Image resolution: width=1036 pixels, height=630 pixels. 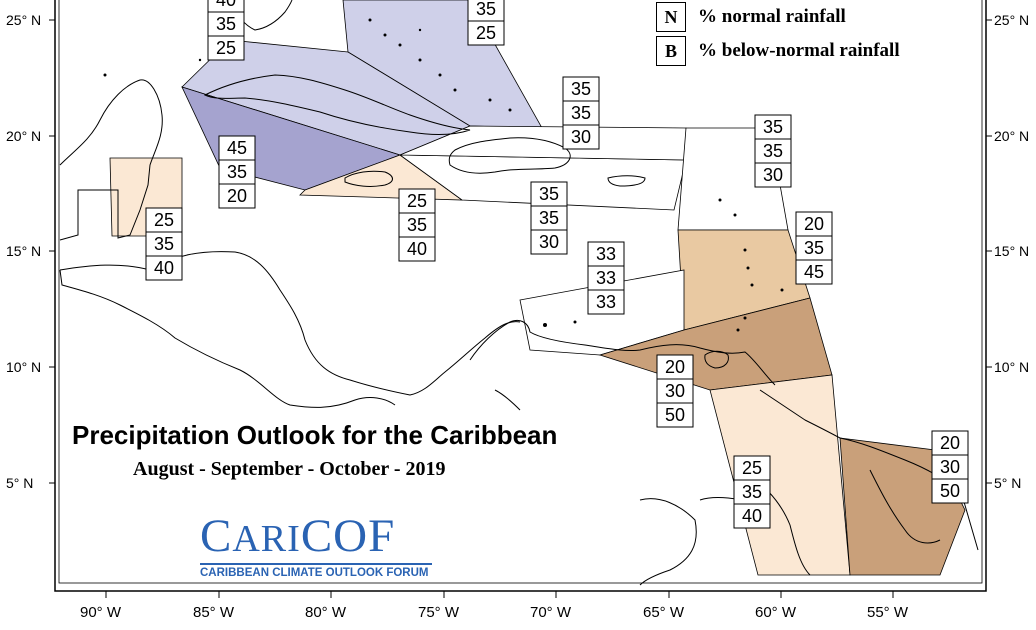 What do you see at coordinates (266, 539) in the screenshot?
I see `logo-letters-small: ARI` at bounding box center [266, 539].